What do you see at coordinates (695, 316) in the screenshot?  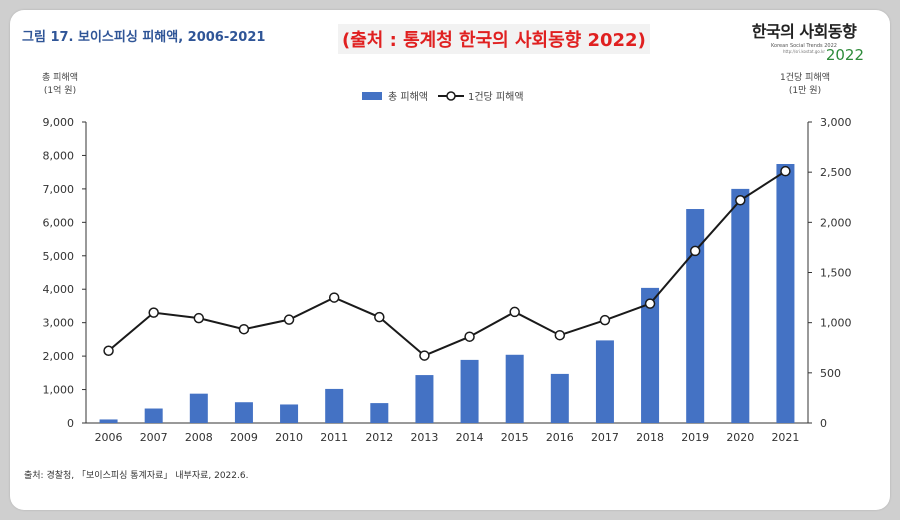 I see `bar-2019` at bounding box center [695, 316].